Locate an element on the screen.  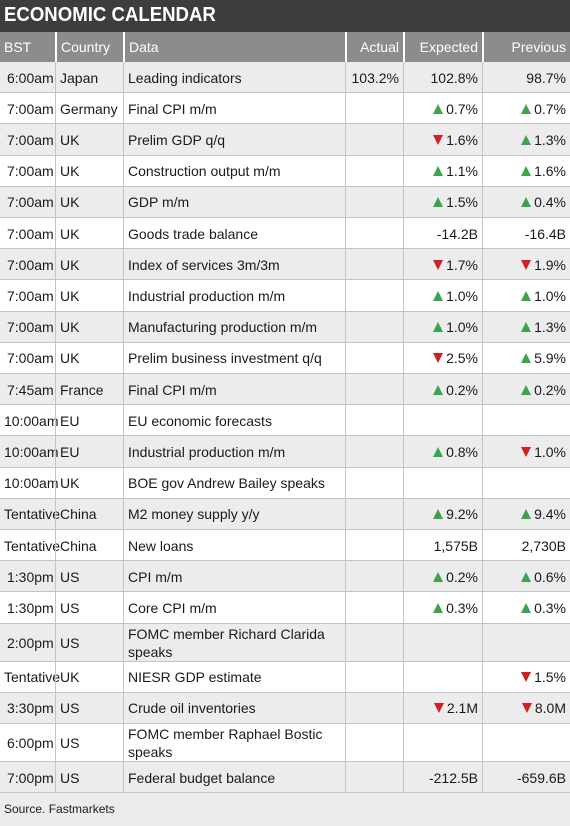
table-row: 7:00am UK Prelim GDP q/q 1.6% 1.3% is located at coordinates (285, 140).